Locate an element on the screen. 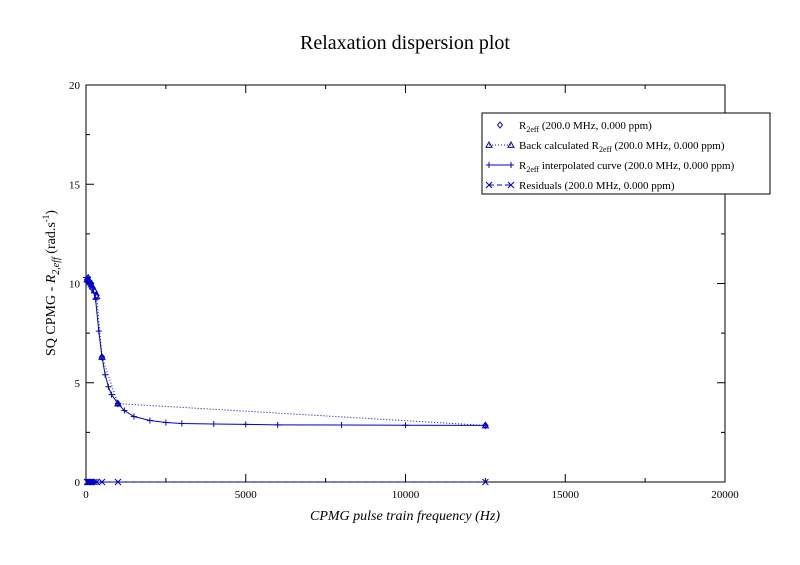 The width and height of the screenshot is (800, 565). legend-box is located at coordinates (626, 153).